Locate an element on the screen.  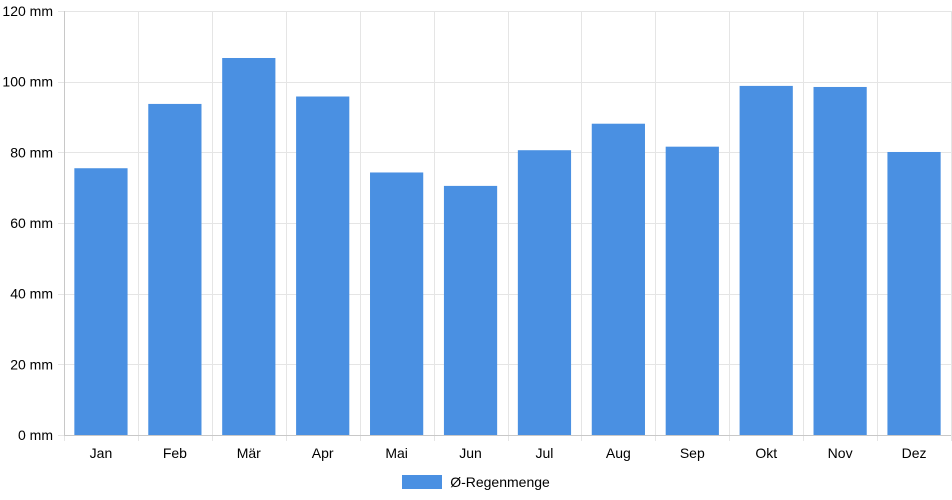
y-tick-label: 100 mm is located at coordinates (27, 82).